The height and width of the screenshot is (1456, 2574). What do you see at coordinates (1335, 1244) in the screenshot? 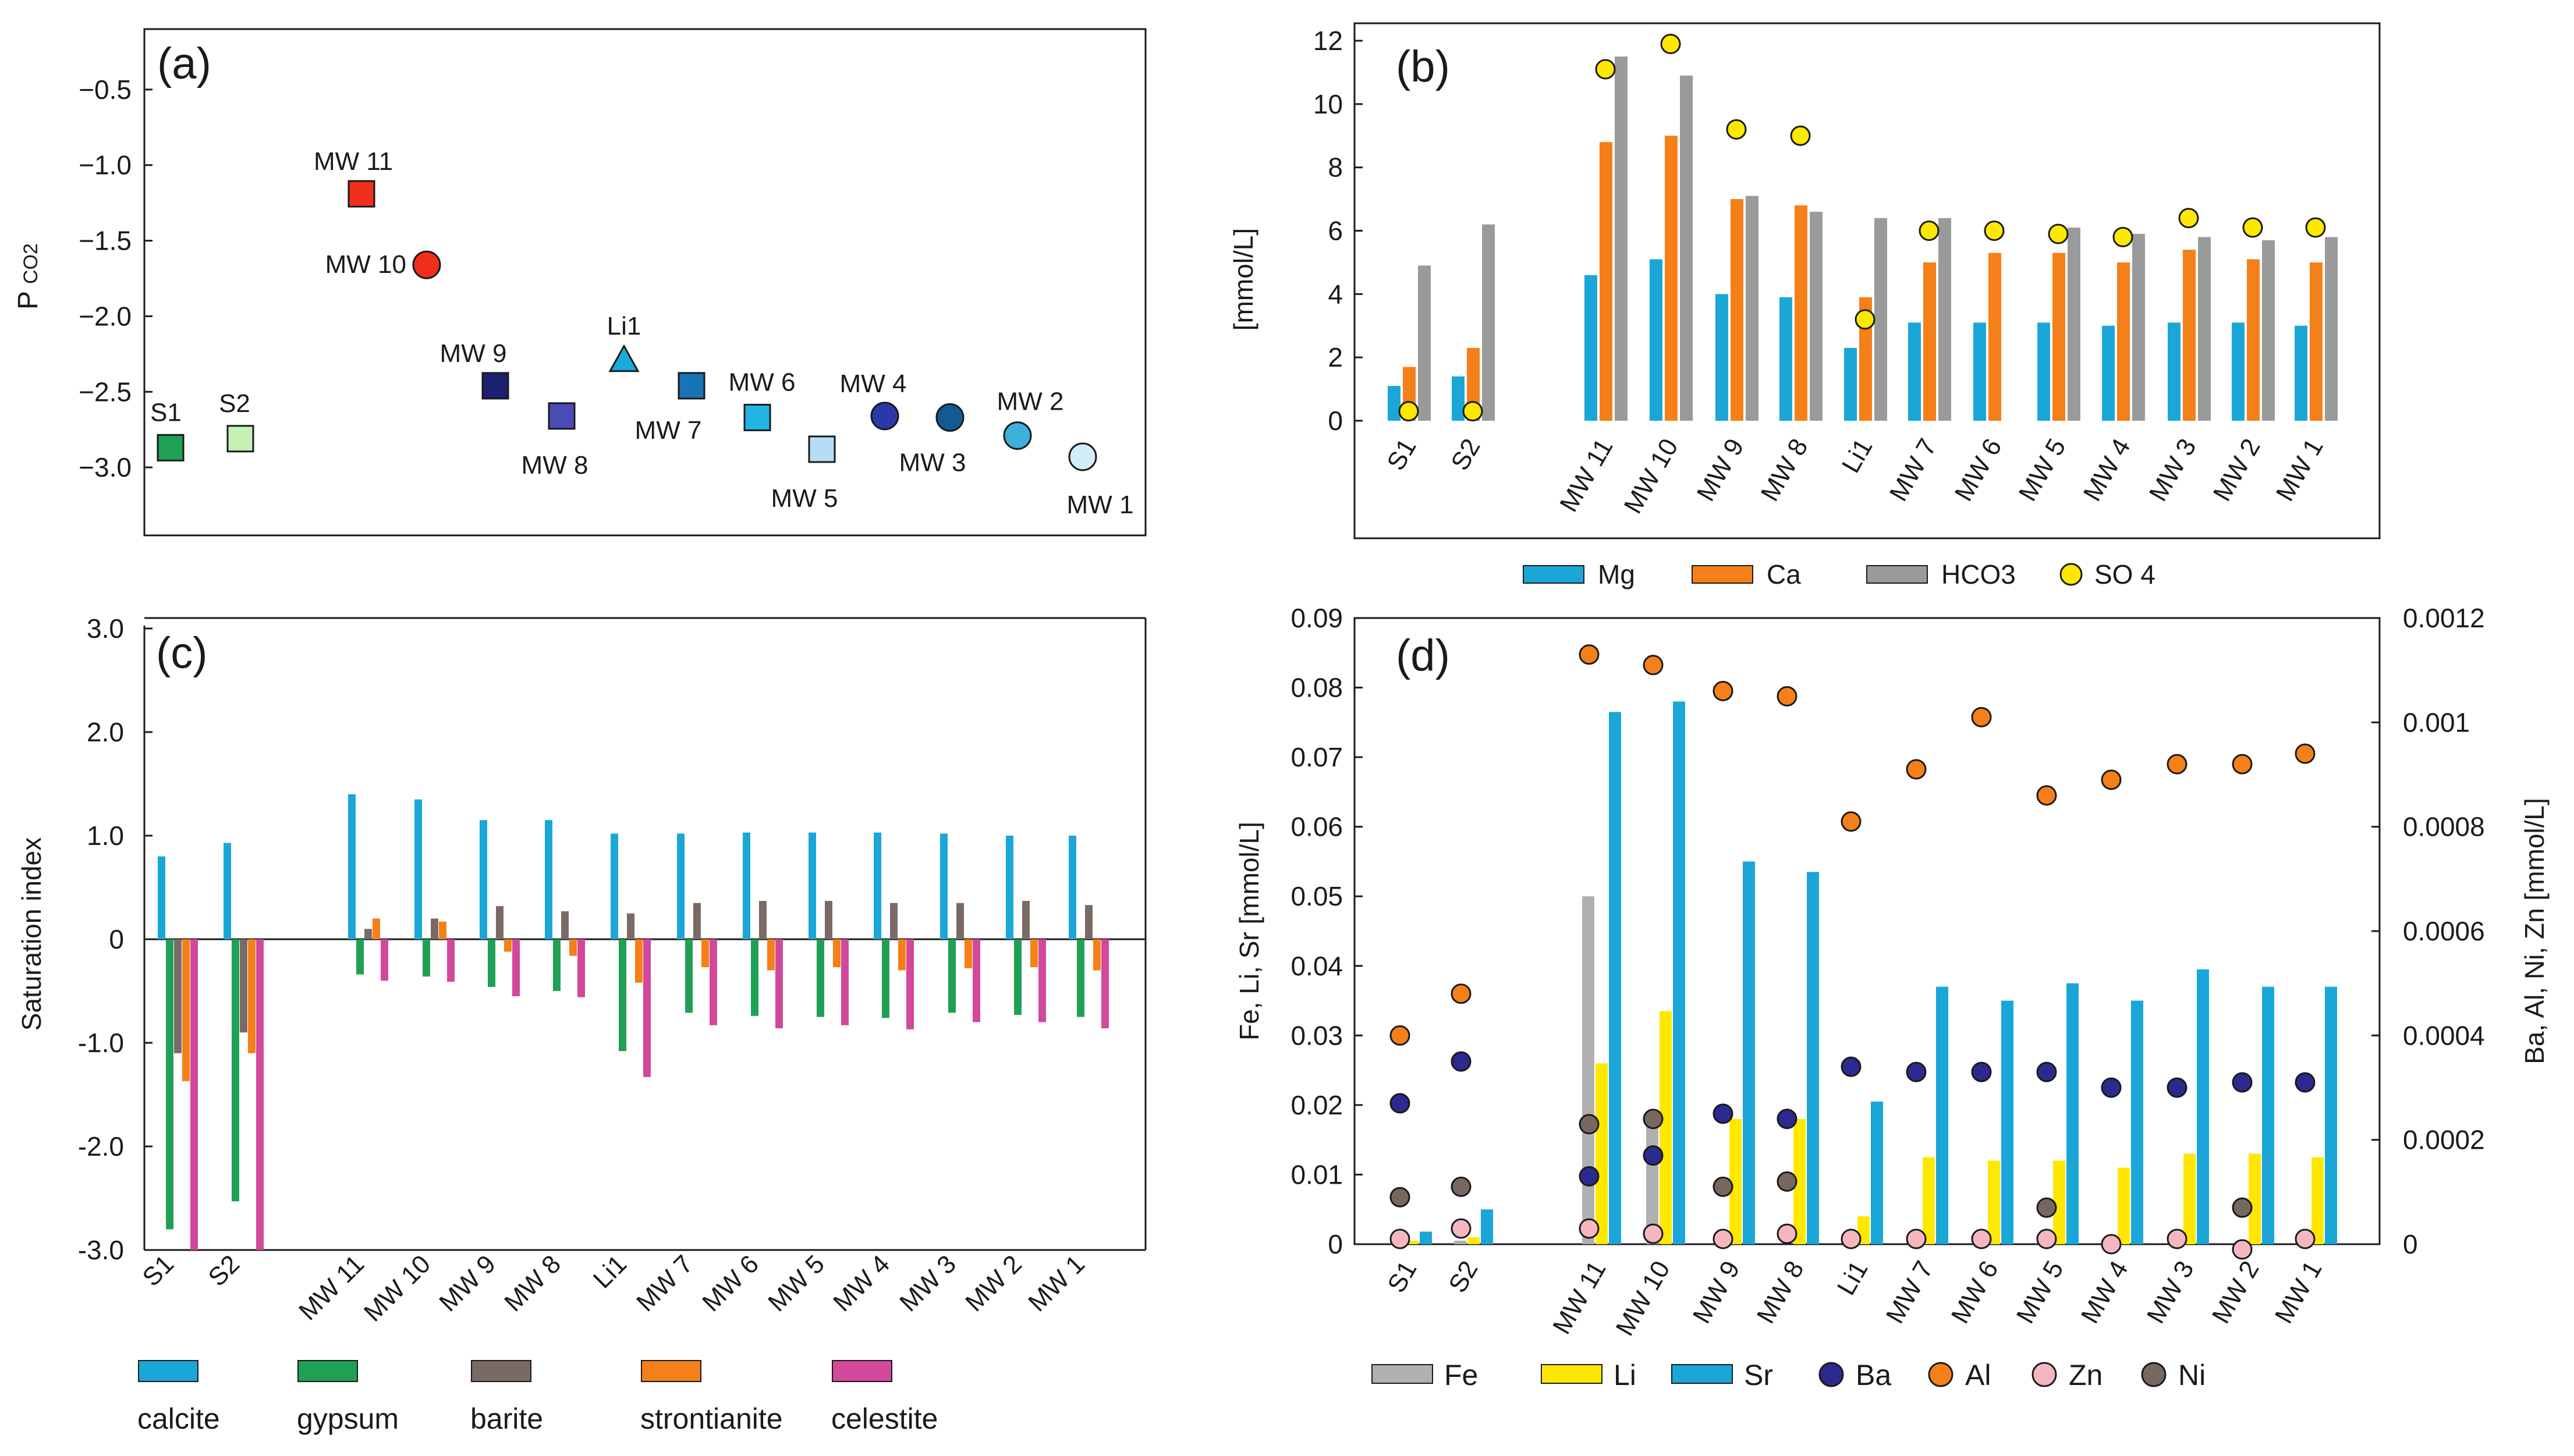
I see `panel-d-ytick-left-label: 0` at bounding box center [1335, 1244].